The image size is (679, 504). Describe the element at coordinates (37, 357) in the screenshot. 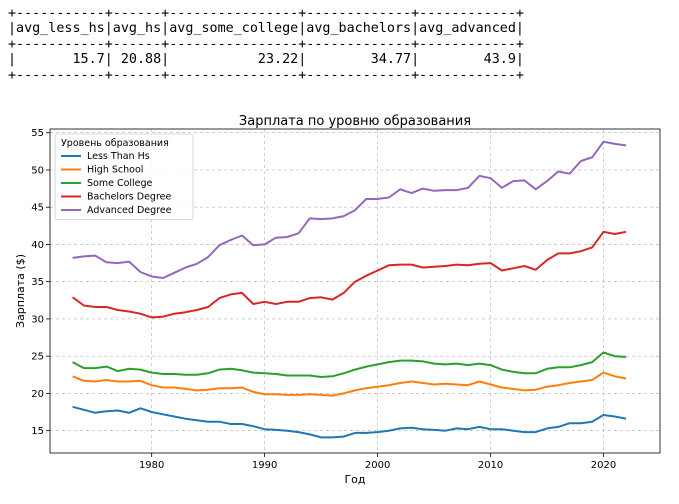

I see `y-tick-label: 25` at that location.